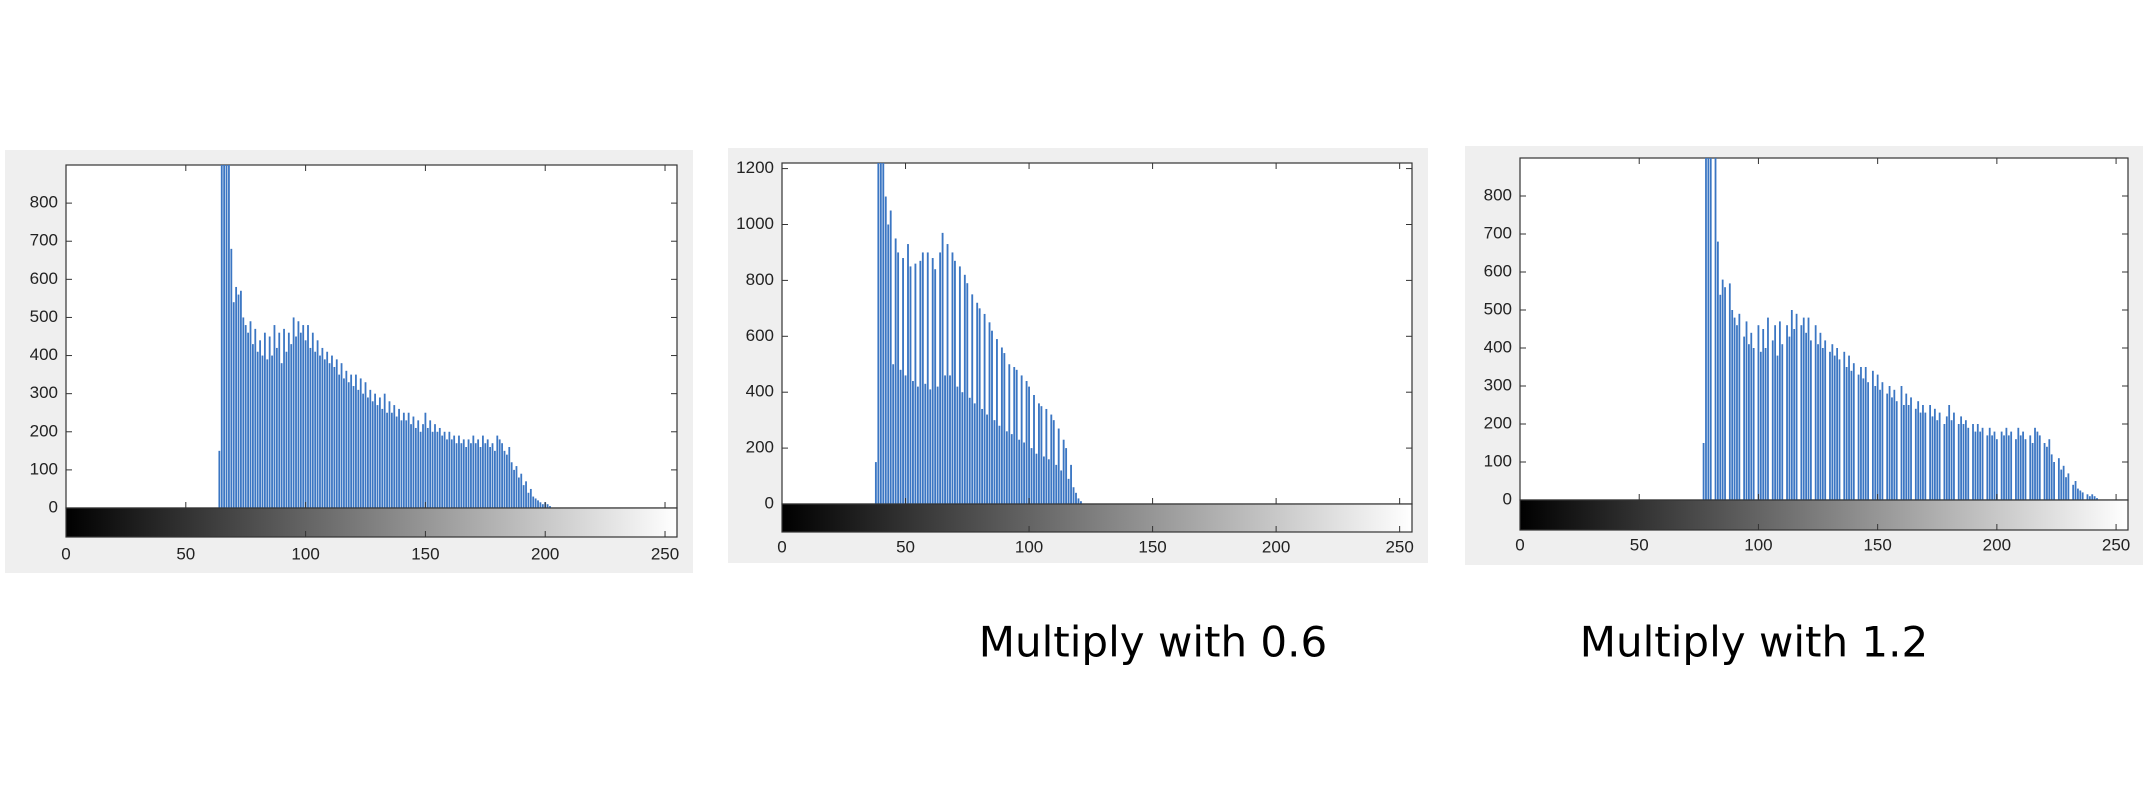 The image size is (2150, 800). Describe the element at coordinates (755, 167) in the screenshot. I see `y-tick-label: 1200` at that location.